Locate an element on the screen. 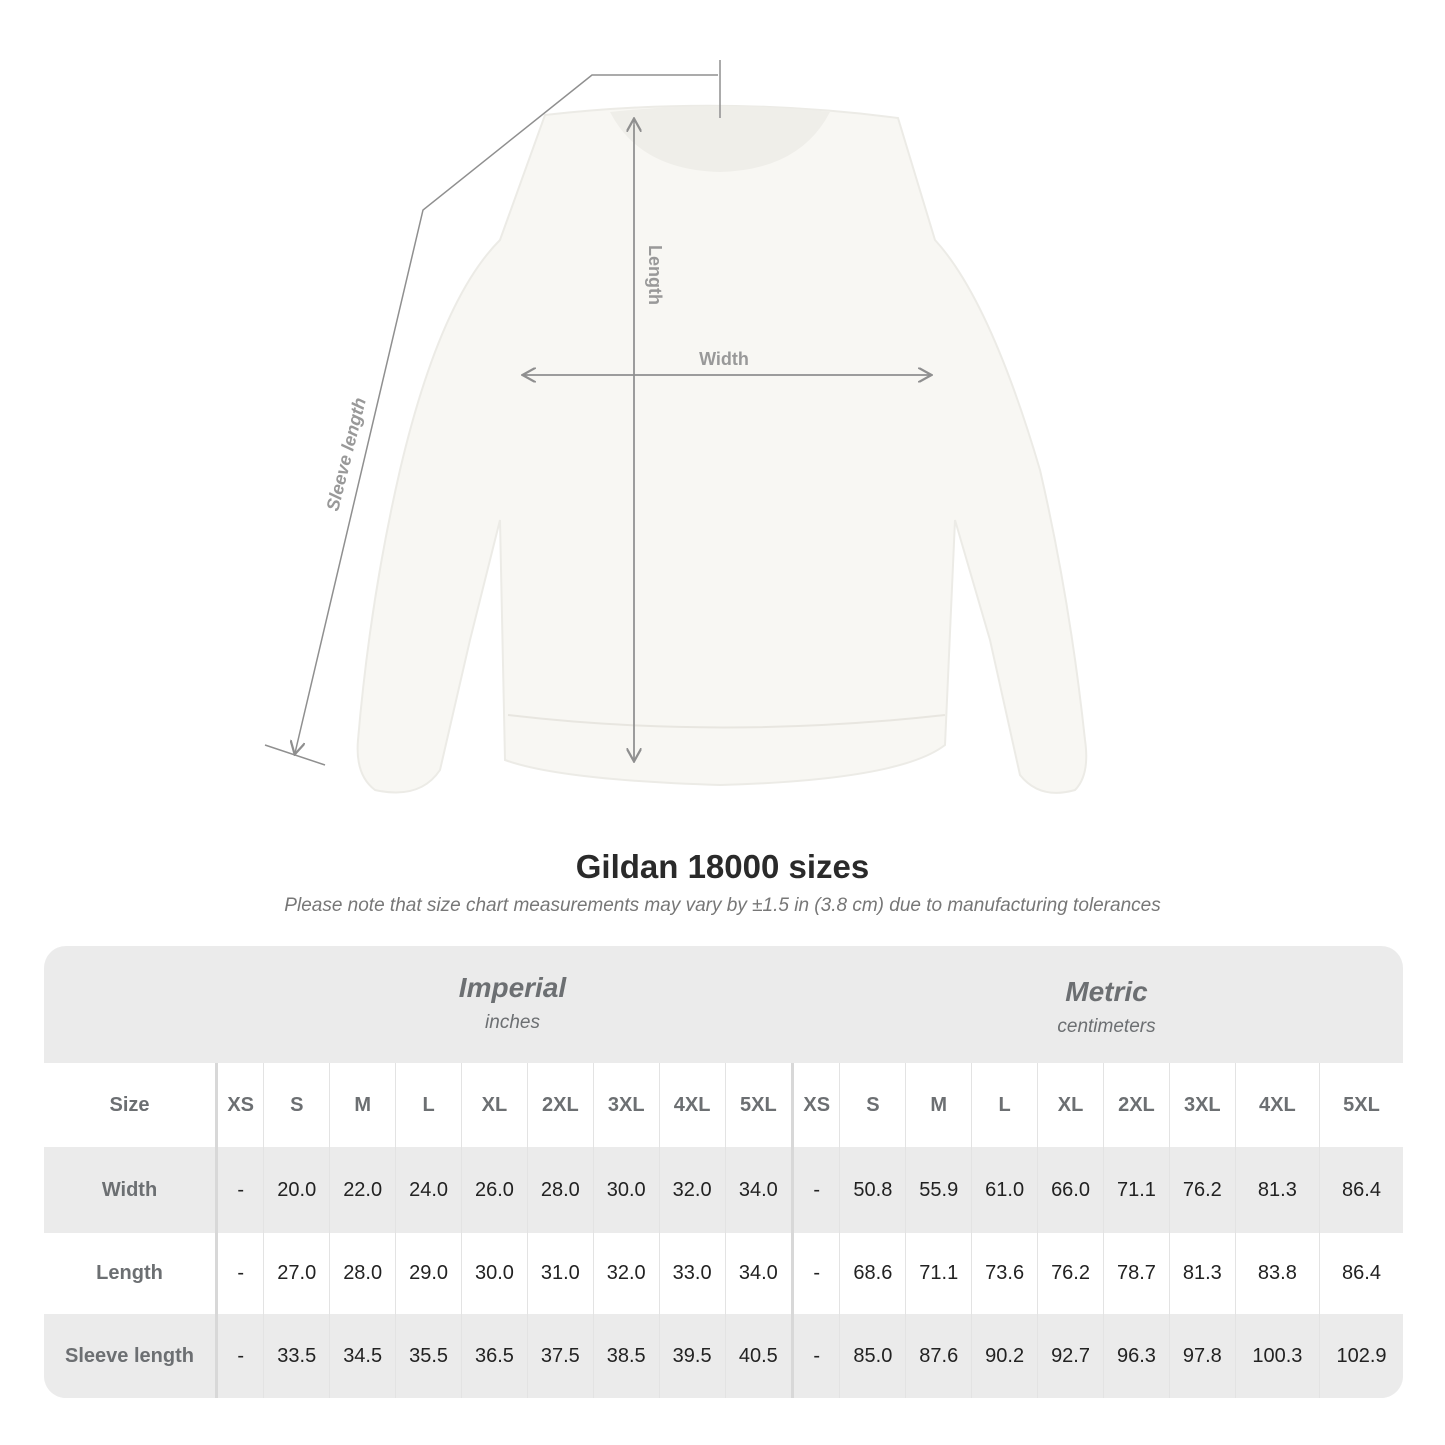 This screenshot has height=1445, width=1445. imperial-size-2xl: 2XL is located at coordinates (560, 1105).